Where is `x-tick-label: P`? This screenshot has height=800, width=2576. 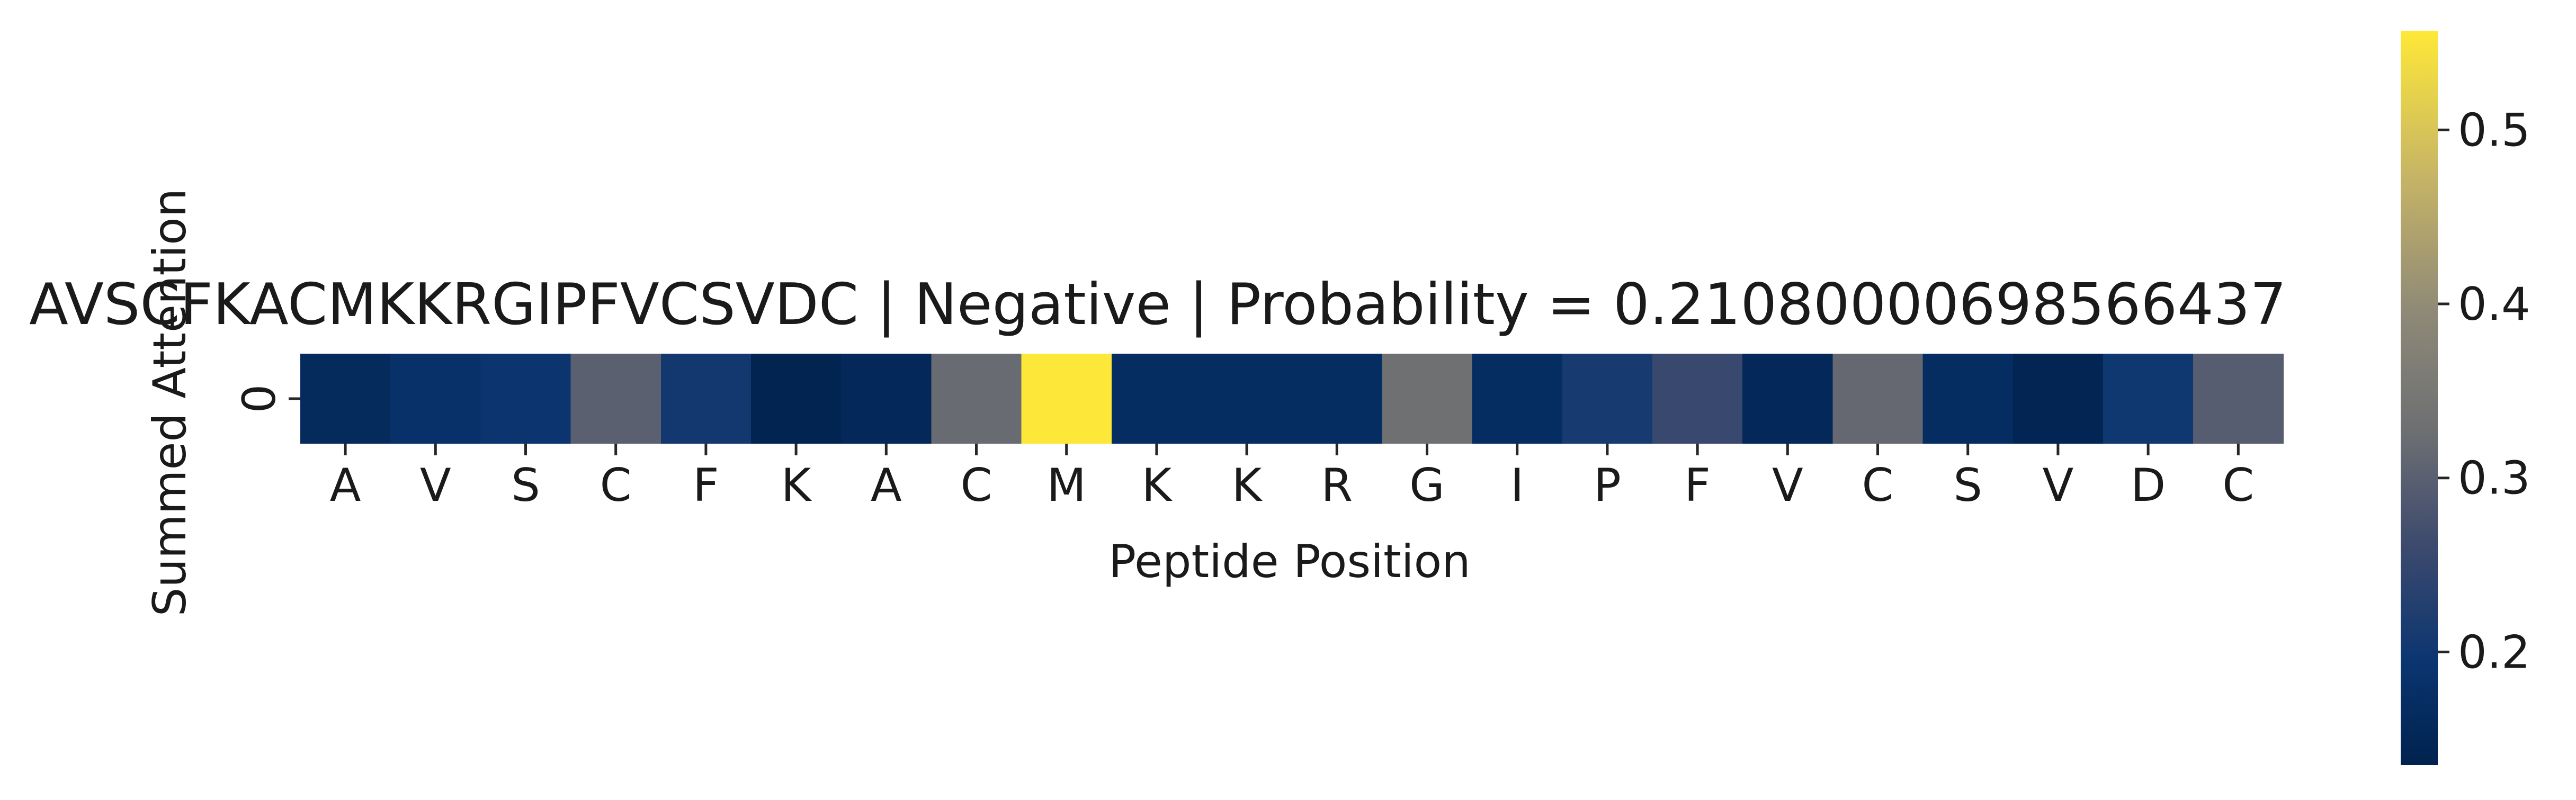 x-tick-label: P is located at coordinates (1607, 485).